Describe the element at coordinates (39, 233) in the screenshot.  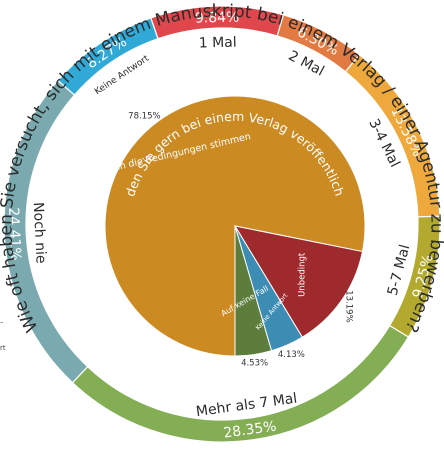
I see `ring-category-label: Noch nie` at that location.